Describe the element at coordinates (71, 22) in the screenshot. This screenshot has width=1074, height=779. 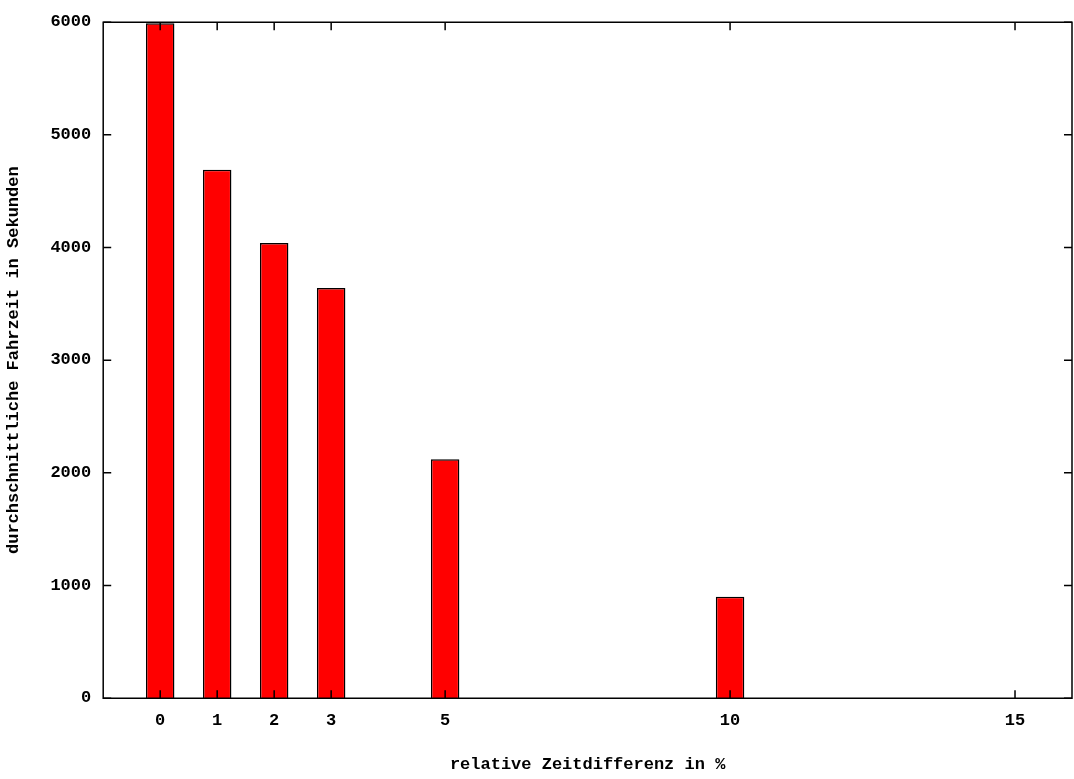
I see `y-tick-label: 6000` at that location.